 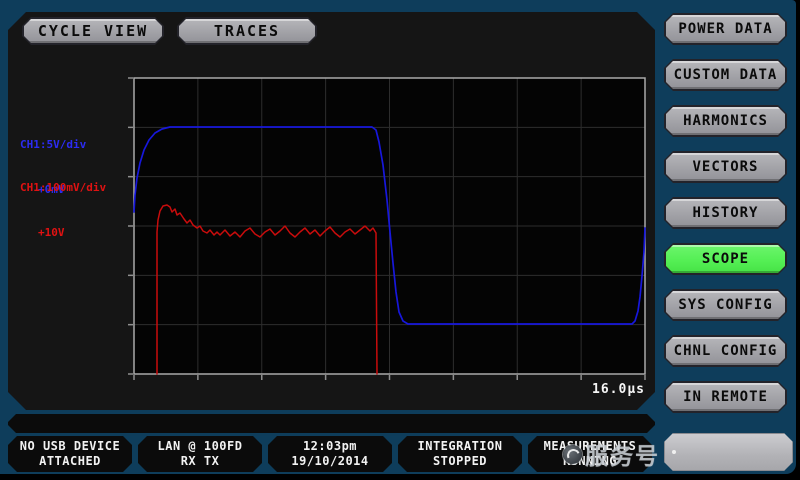 I want to click on status-integration-line1: INTEGRATION, so click(x=460, y=446).